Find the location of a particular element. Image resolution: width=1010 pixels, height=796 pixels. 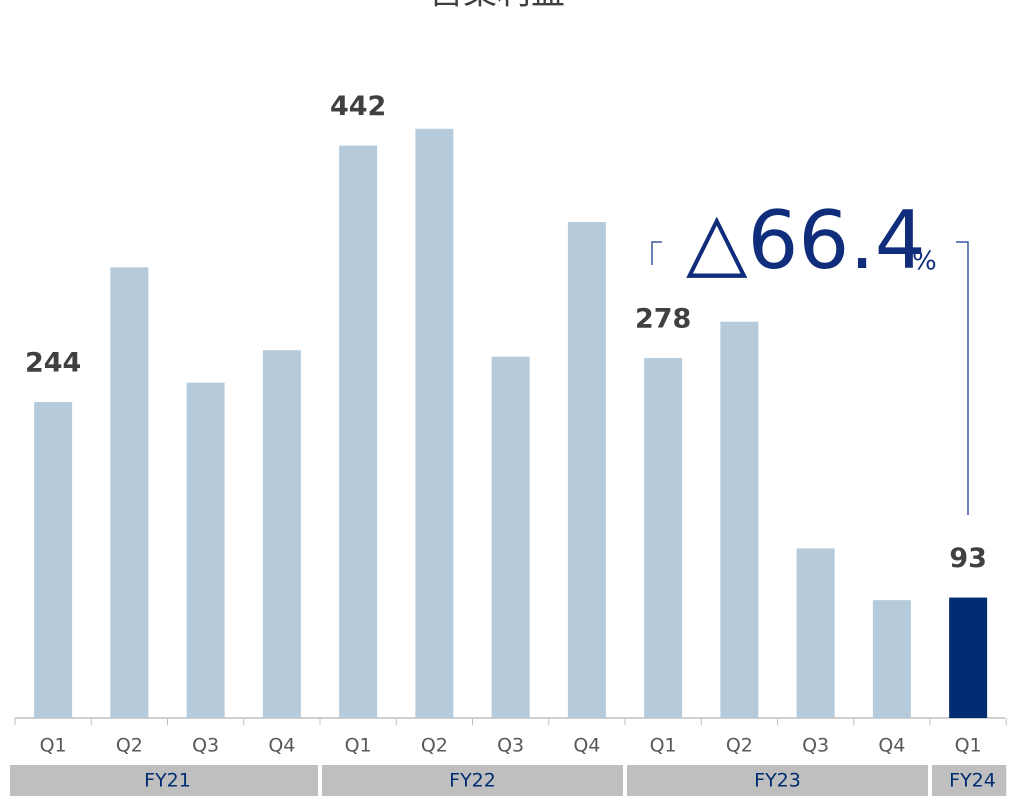

group-label: FY22 is located at coordinates (472, 781).